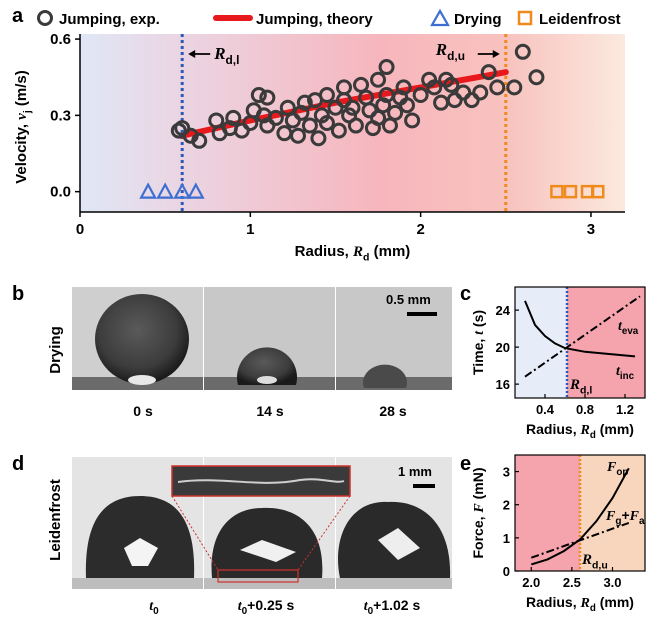 Image resolution: width=660 pixels, height=625 pixels. I want to click on series-line-f-g-f-a, so click(580, 540).